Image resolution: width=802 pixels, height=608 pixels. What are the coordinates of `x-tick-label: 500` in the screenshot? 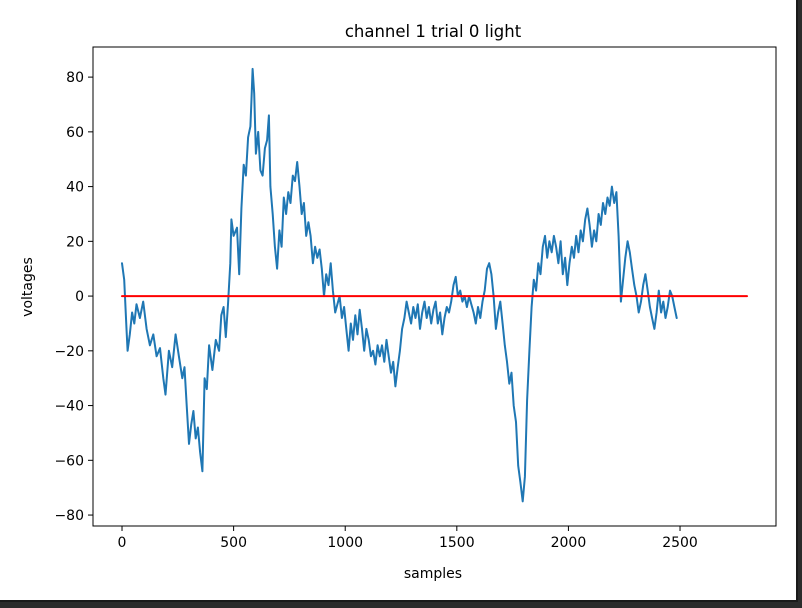 It's located at (233, 543).